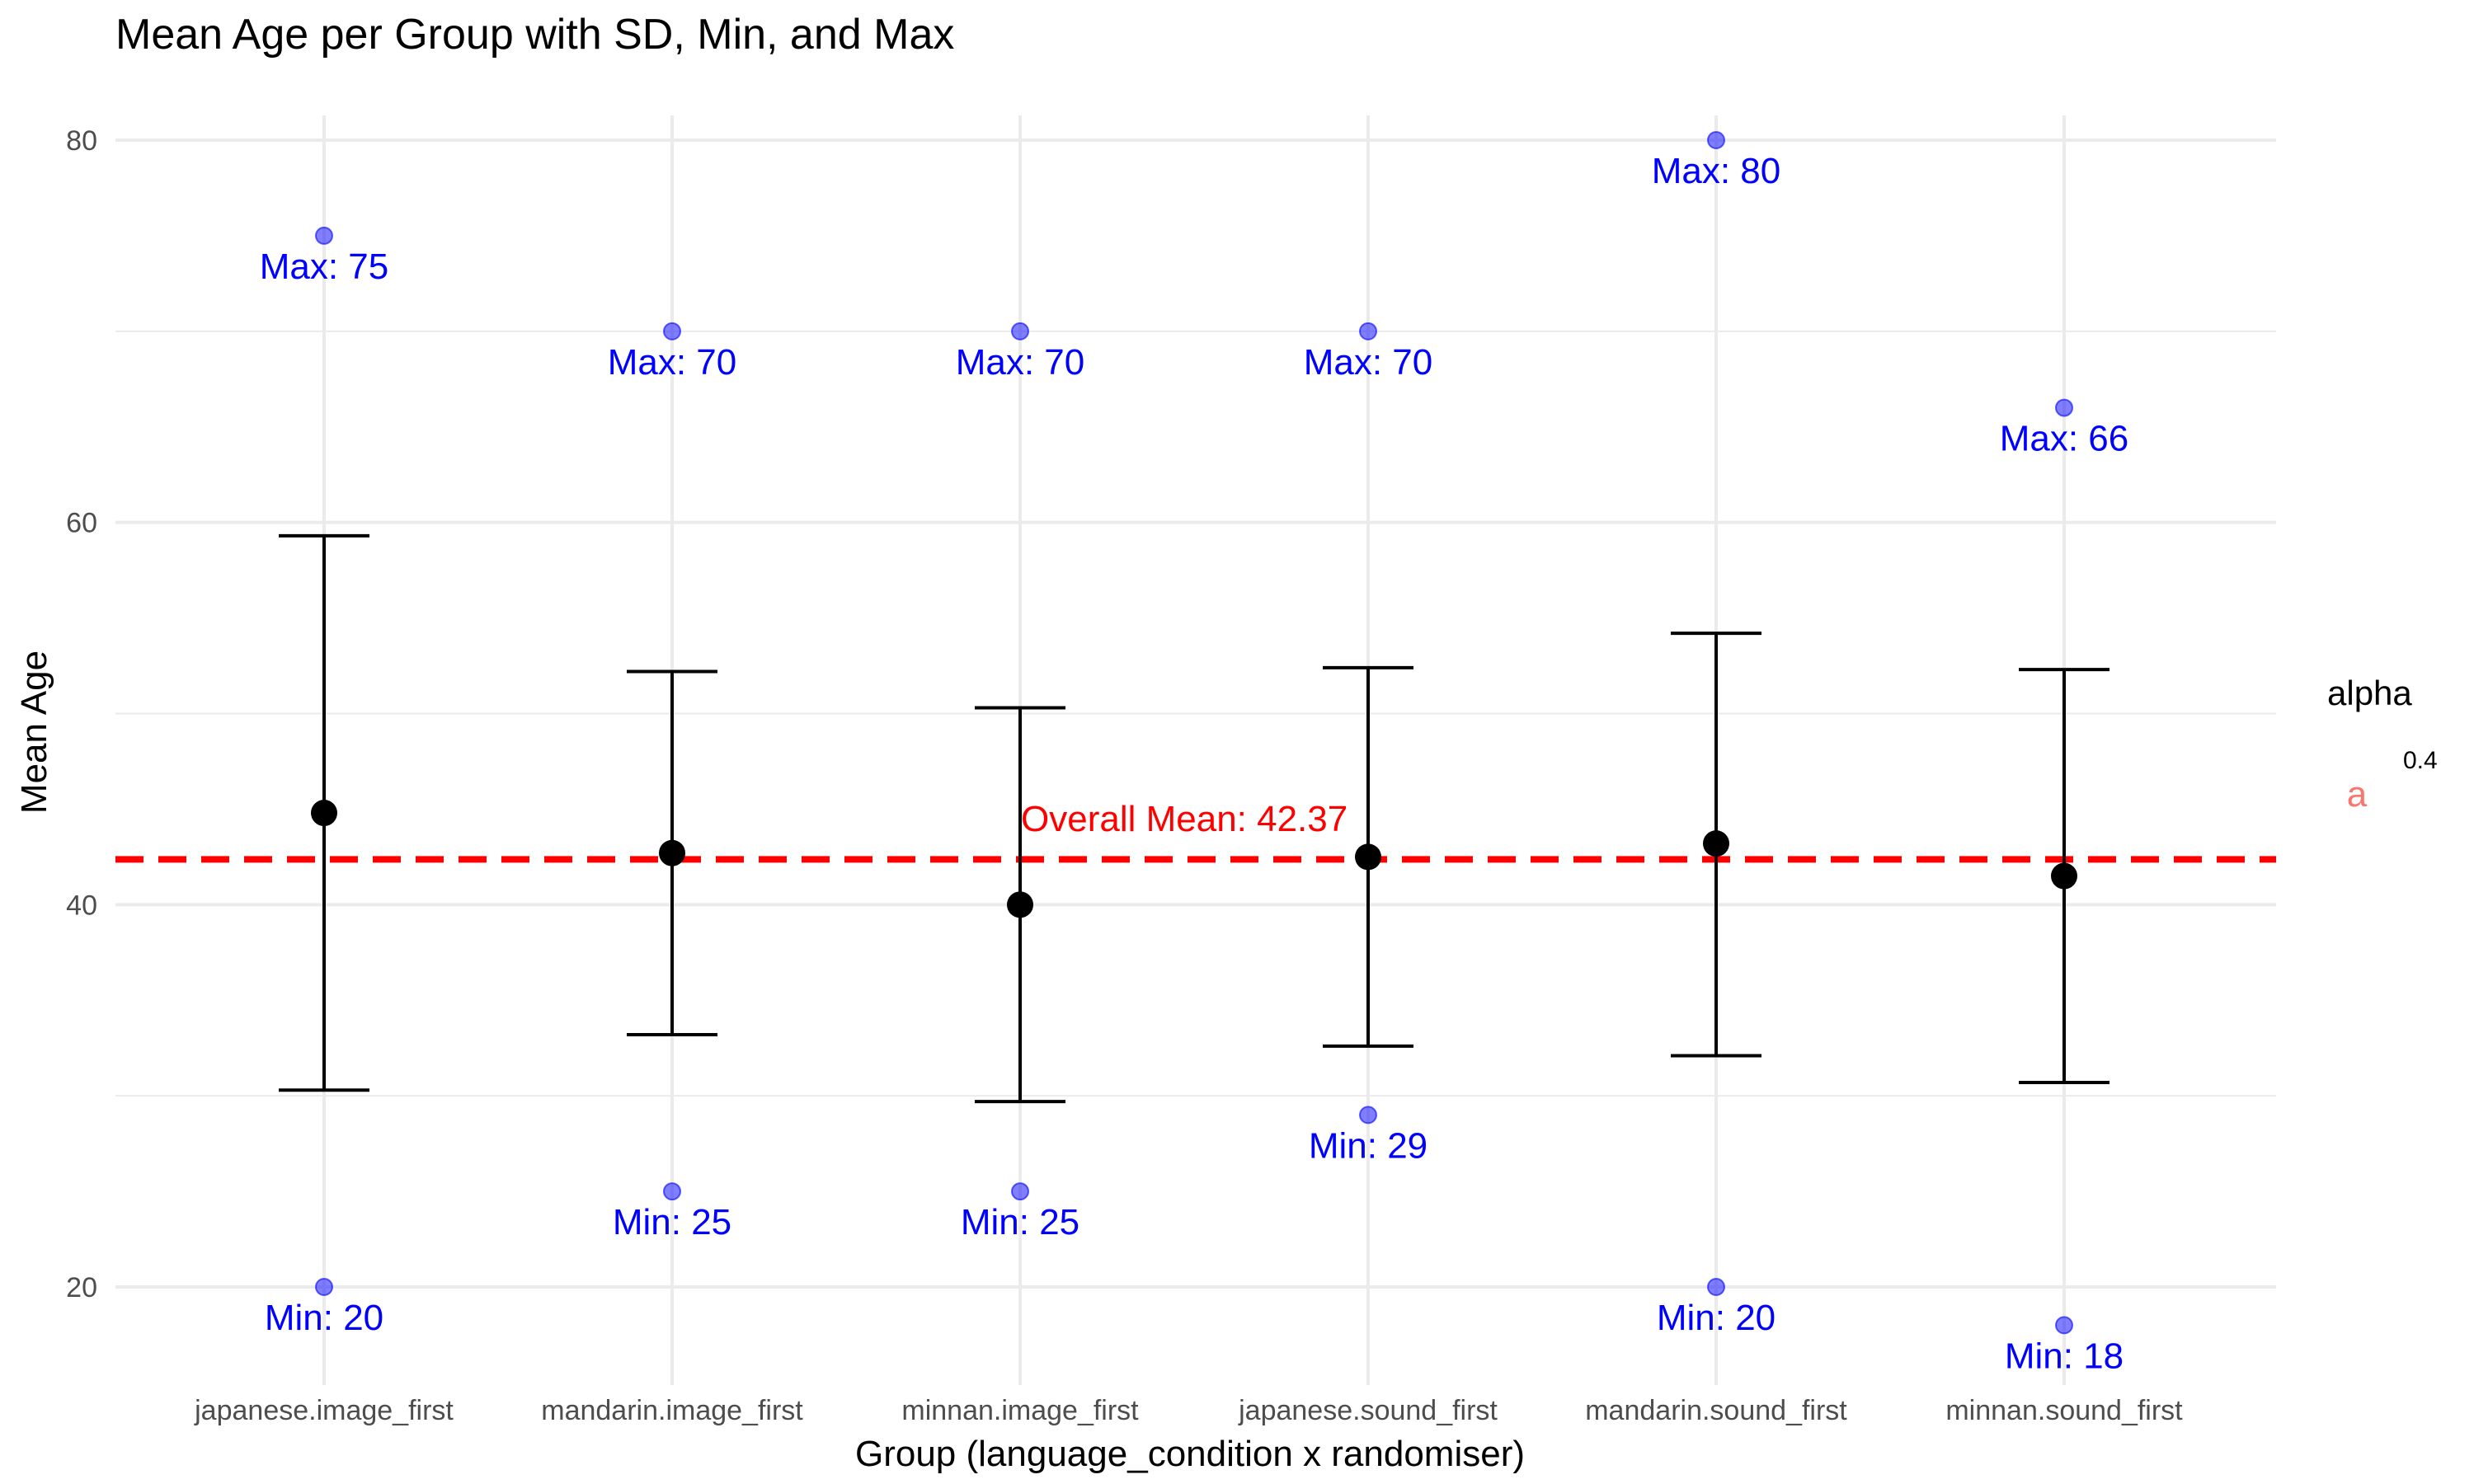 This screenshot has width=2474, height=1484. Describe the element at coordinates (81, 905) in the screenshot. I see `y-tick-label: 40` at that location.